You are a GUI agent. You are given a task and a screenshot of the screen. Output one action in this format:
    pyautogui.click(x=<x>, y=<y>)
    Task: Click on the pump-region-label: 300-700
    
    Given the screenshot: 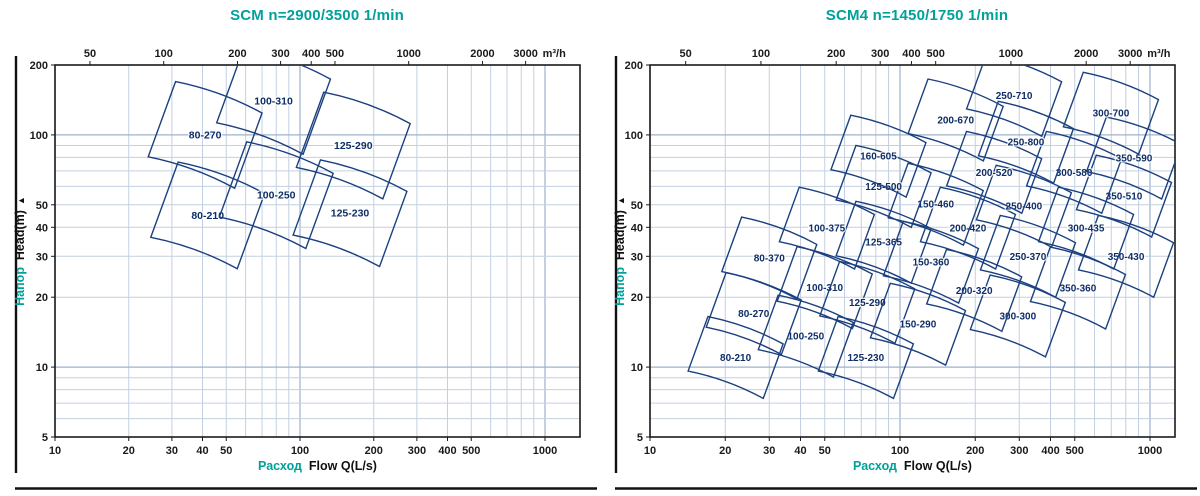 What is the action you would take?
    pyautogui.click(x=1111, y=114)
    